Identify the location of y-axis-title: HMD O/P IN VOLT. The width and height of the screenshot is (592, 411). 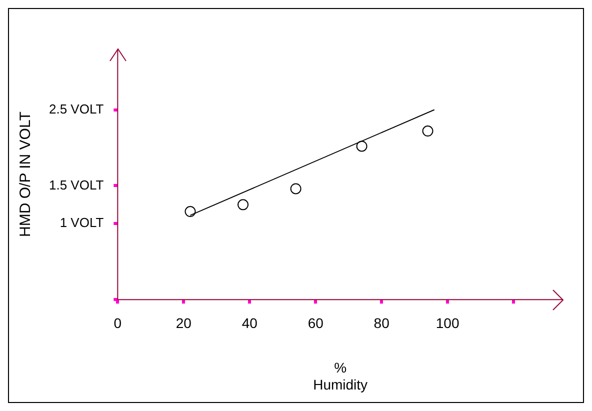
(25, 174).